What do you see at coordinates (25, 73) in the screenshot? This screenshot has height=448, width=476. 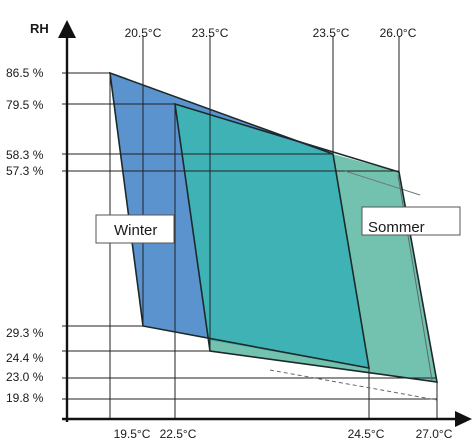 I see `rh-tick: 86.5 %` at bounding box center [25, 73].